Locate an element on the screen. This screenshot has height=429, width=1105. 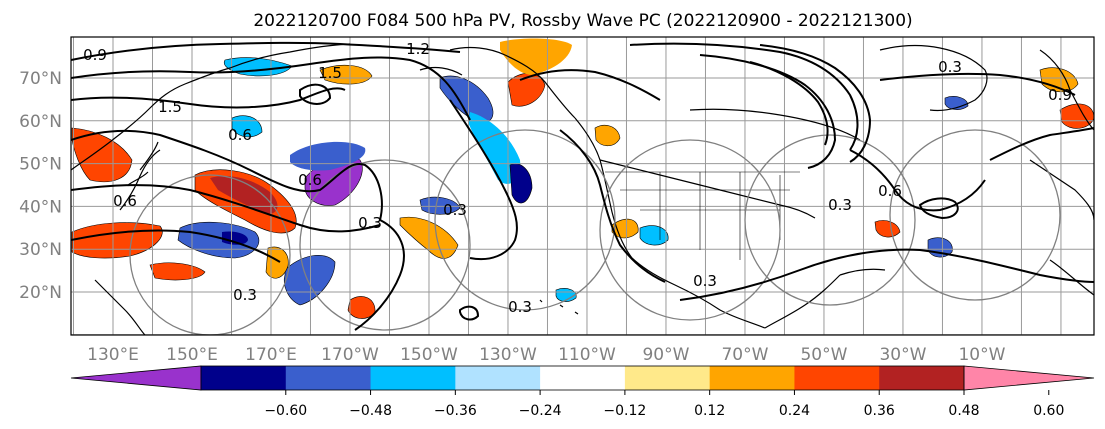
latitude-labels: 70°N 60°N 50°N 40°N 30°N 20°N is located at coordinates (40, 186).